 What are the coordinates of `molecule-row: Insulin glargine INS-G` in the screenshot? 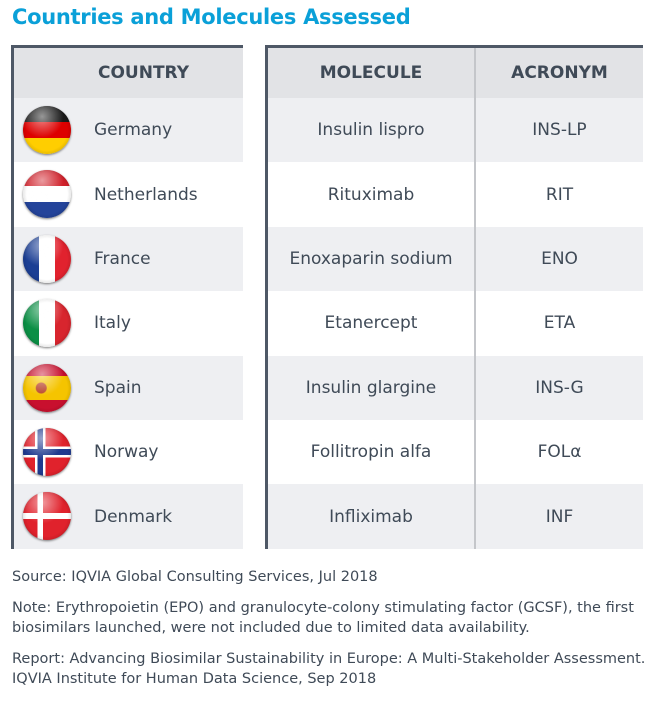 It's located at (455, 387).